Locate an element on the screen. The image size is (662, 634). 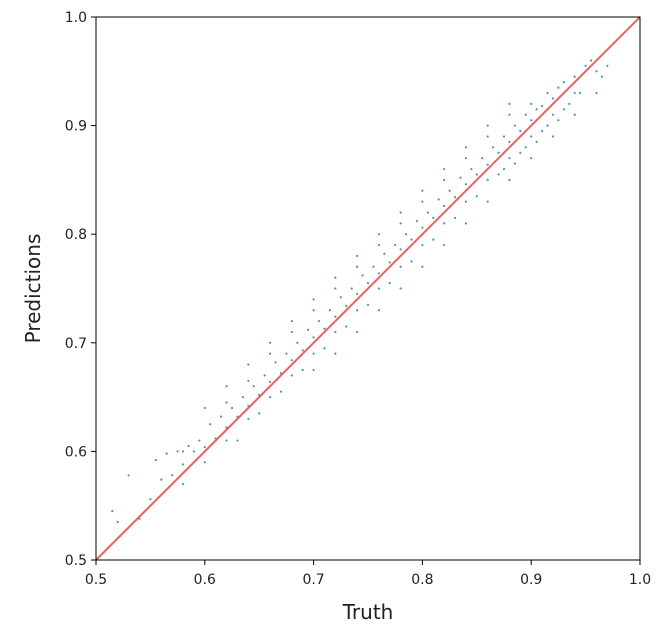
y-tick-label: 0.6 is located at coordinates (76, 452).